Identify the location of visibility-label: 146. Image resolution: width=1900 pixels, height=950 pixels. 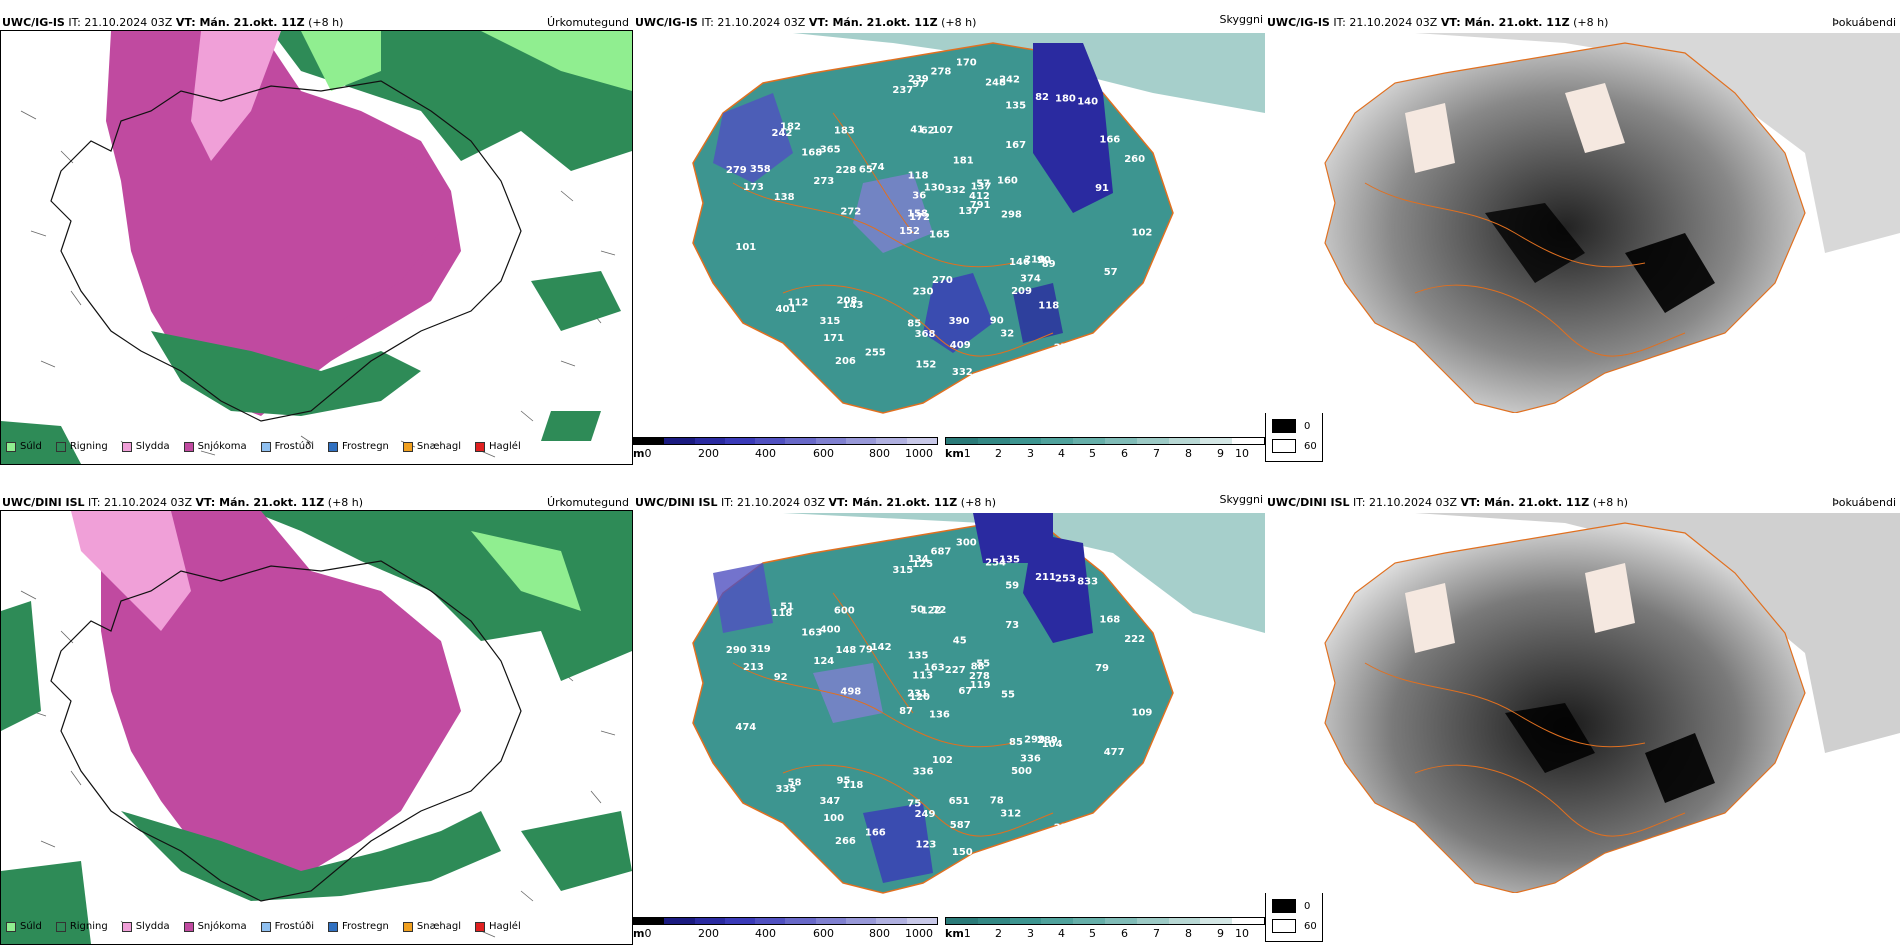
(1019, 262).